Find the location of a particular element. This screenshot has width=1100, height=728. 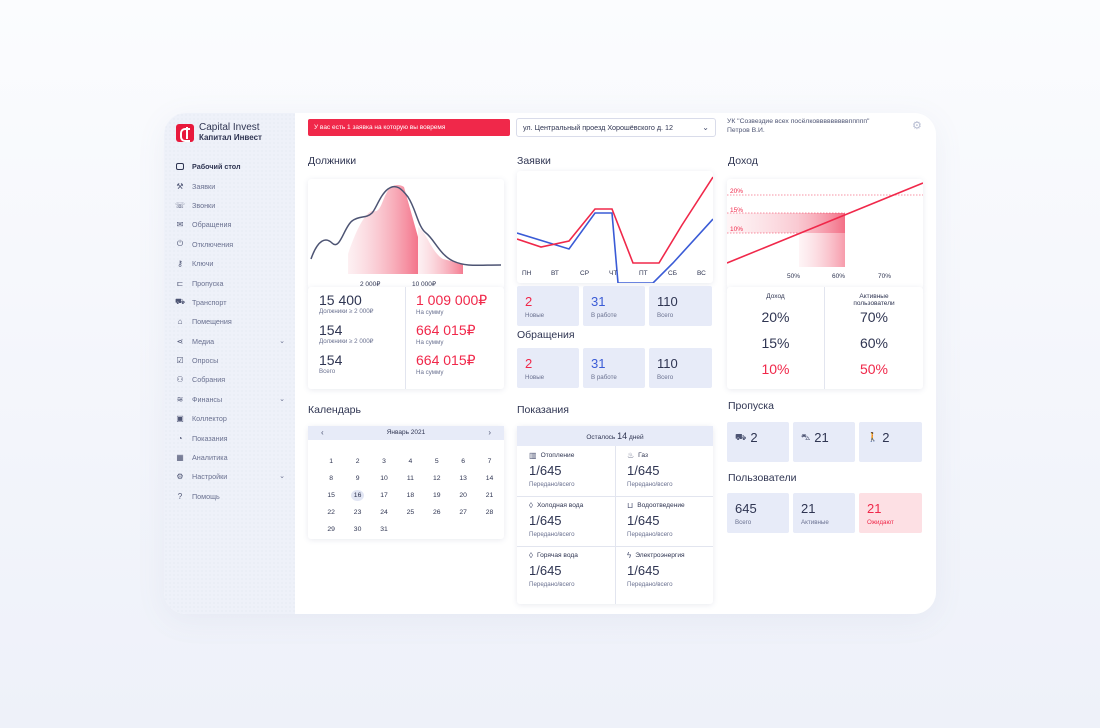

calendar-day: 3 is located at coordinates (384, 461).